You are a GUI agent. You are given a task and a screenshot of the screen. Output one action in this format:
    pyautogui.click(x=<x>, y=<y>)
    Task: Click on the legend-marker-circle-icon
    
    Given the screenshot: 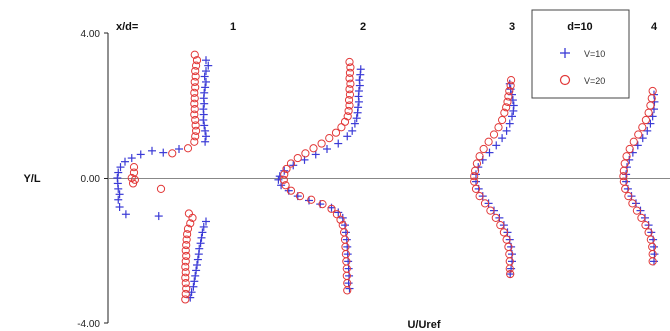 What is the action you would take?
    pyautogui.click(x=565, y=80)
    